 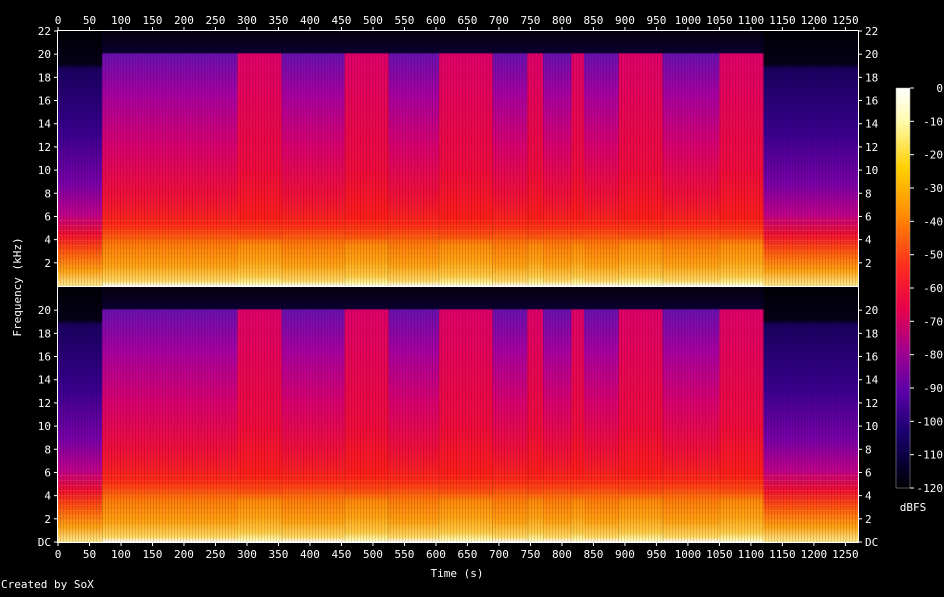 What do you see at coordinates (933, 355) in the screenshot?
I see `colorbar-tick-label: -80` at bounding box center [933, 355].